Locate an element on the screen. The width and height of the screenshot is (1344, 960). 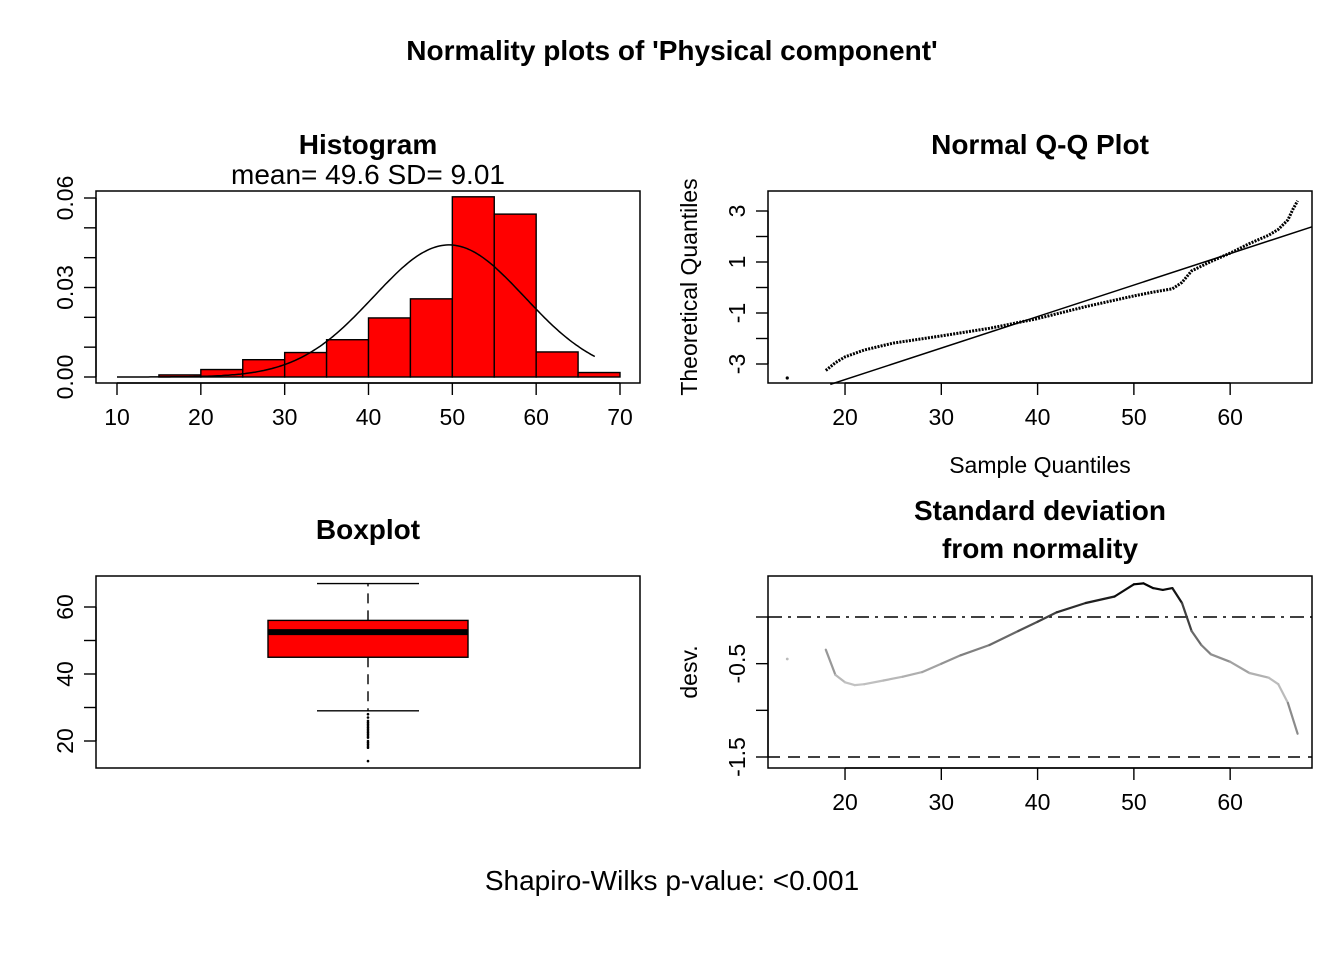
deviation-y-tick-label: -0.5 is located at coordinates (737, 664).